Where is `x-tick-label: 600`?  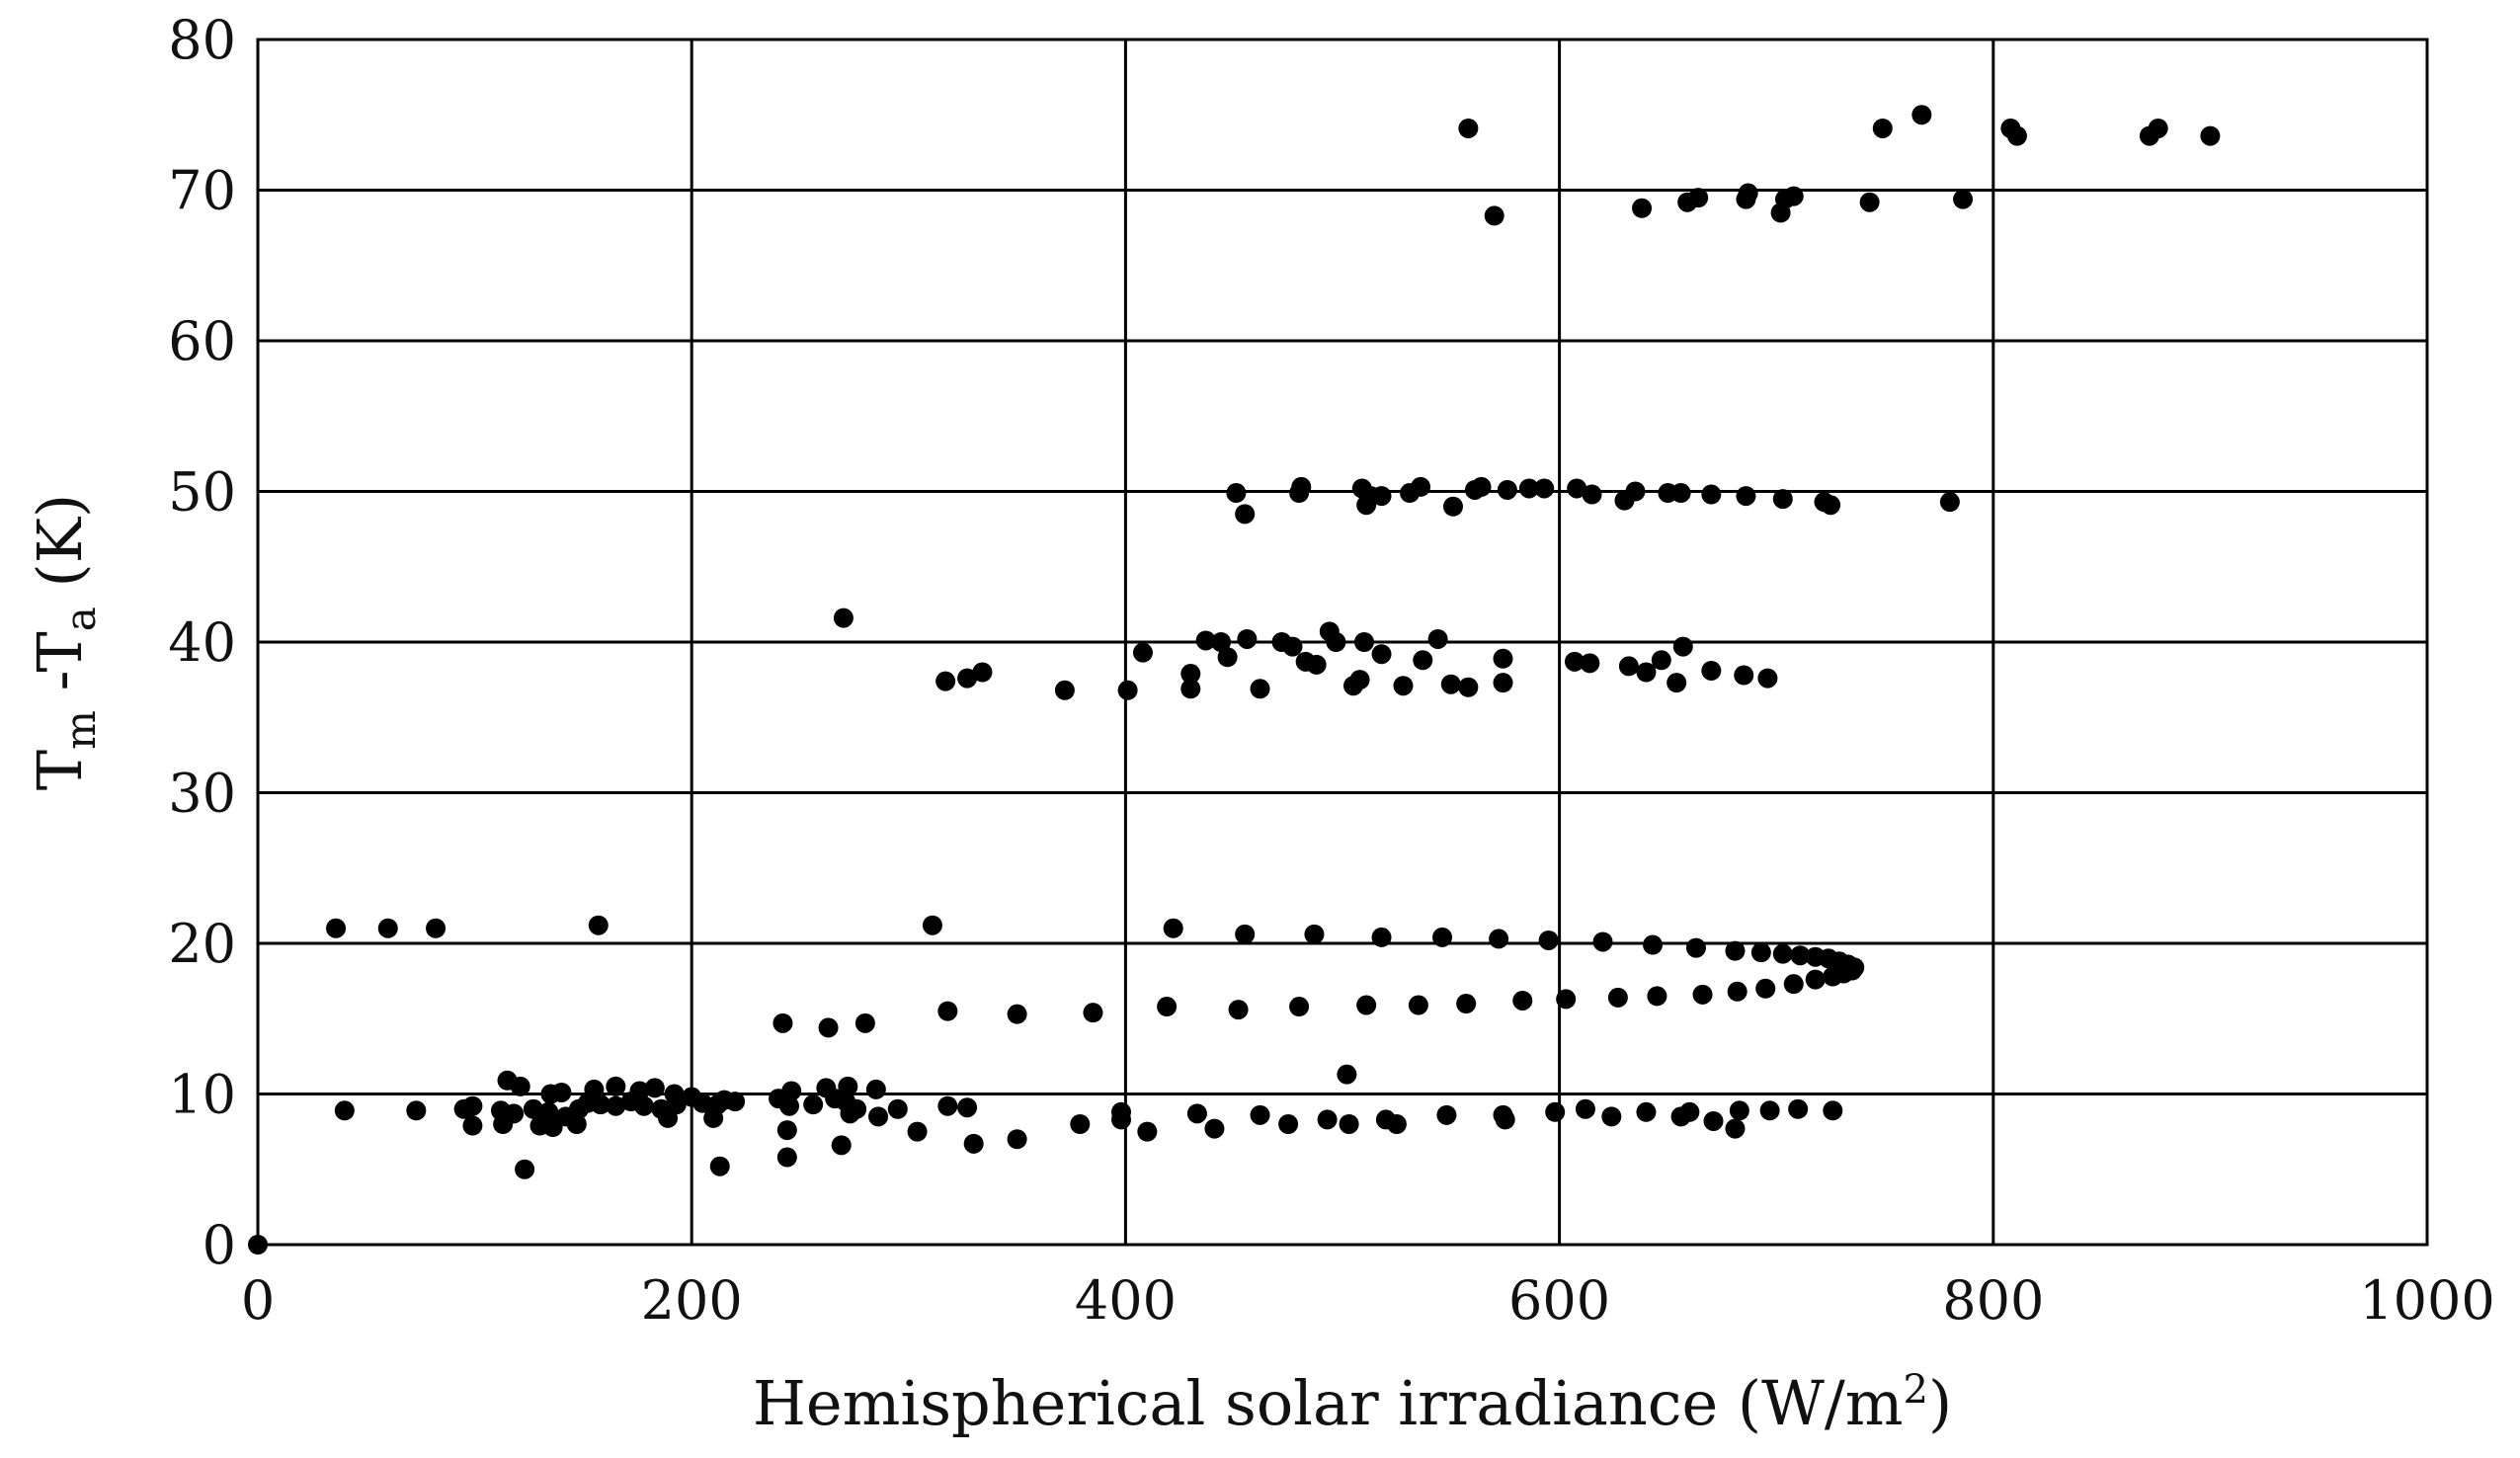 x-tick-label: 600 is located at coordinates (1559, 1300).